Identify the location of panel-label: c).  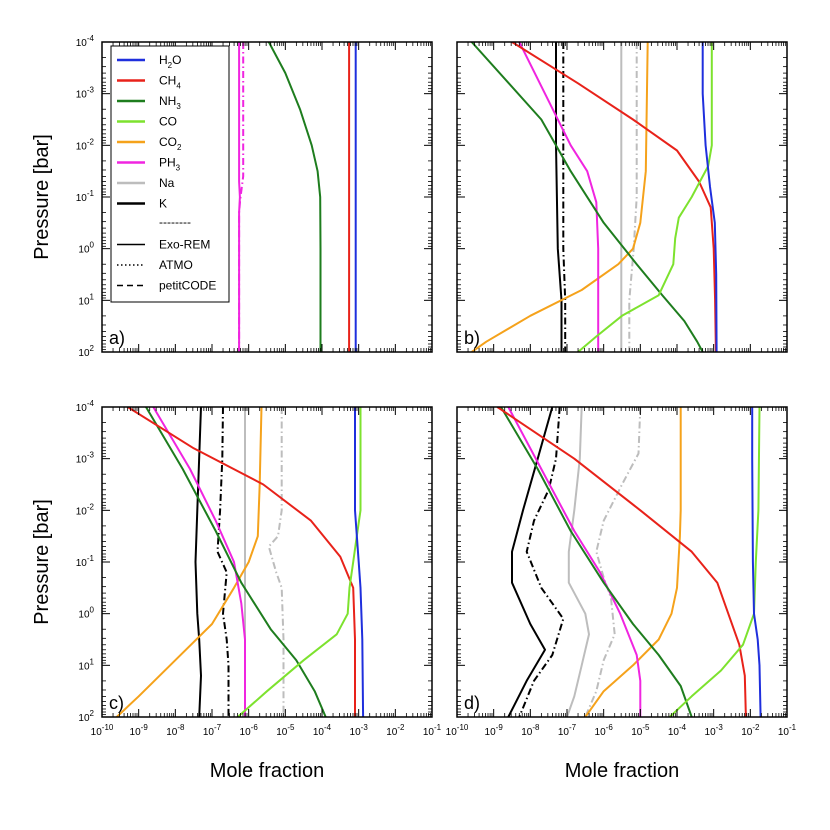
(116, 703).